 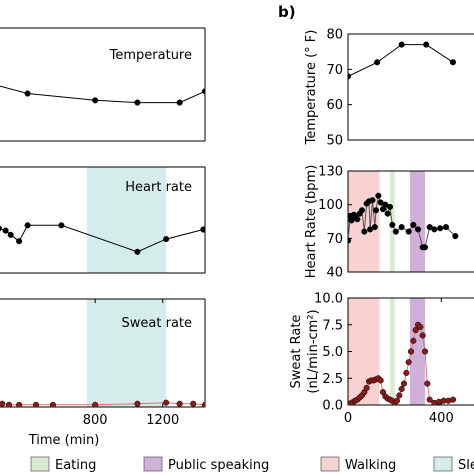 I want to click on b-temperature-ytick-label: 50, so click(x=334, y=141).